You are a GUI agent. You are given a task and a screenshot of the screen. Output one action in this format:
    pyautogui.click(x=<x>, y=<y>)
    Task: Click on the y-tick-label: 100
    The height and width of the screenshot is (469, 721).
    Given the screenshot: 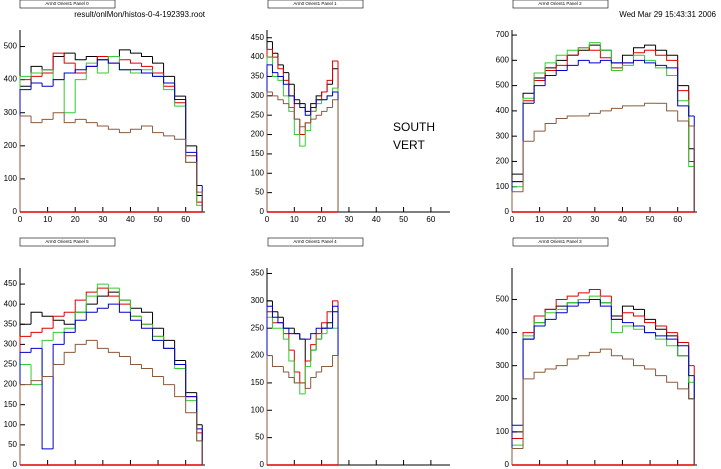 What is the action you would take?
    pyautogui.click(x=258, y=409)
    